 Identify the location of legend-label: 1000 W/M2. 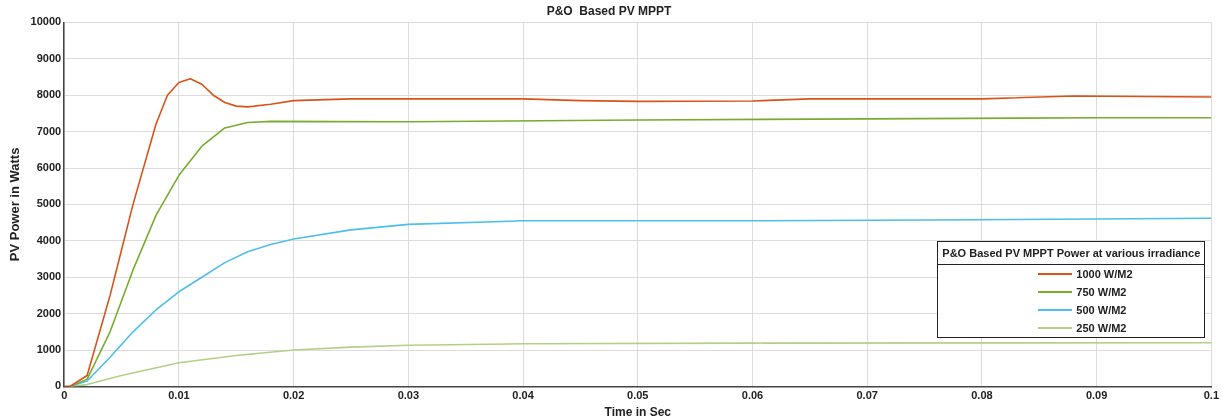
(1104, 273).